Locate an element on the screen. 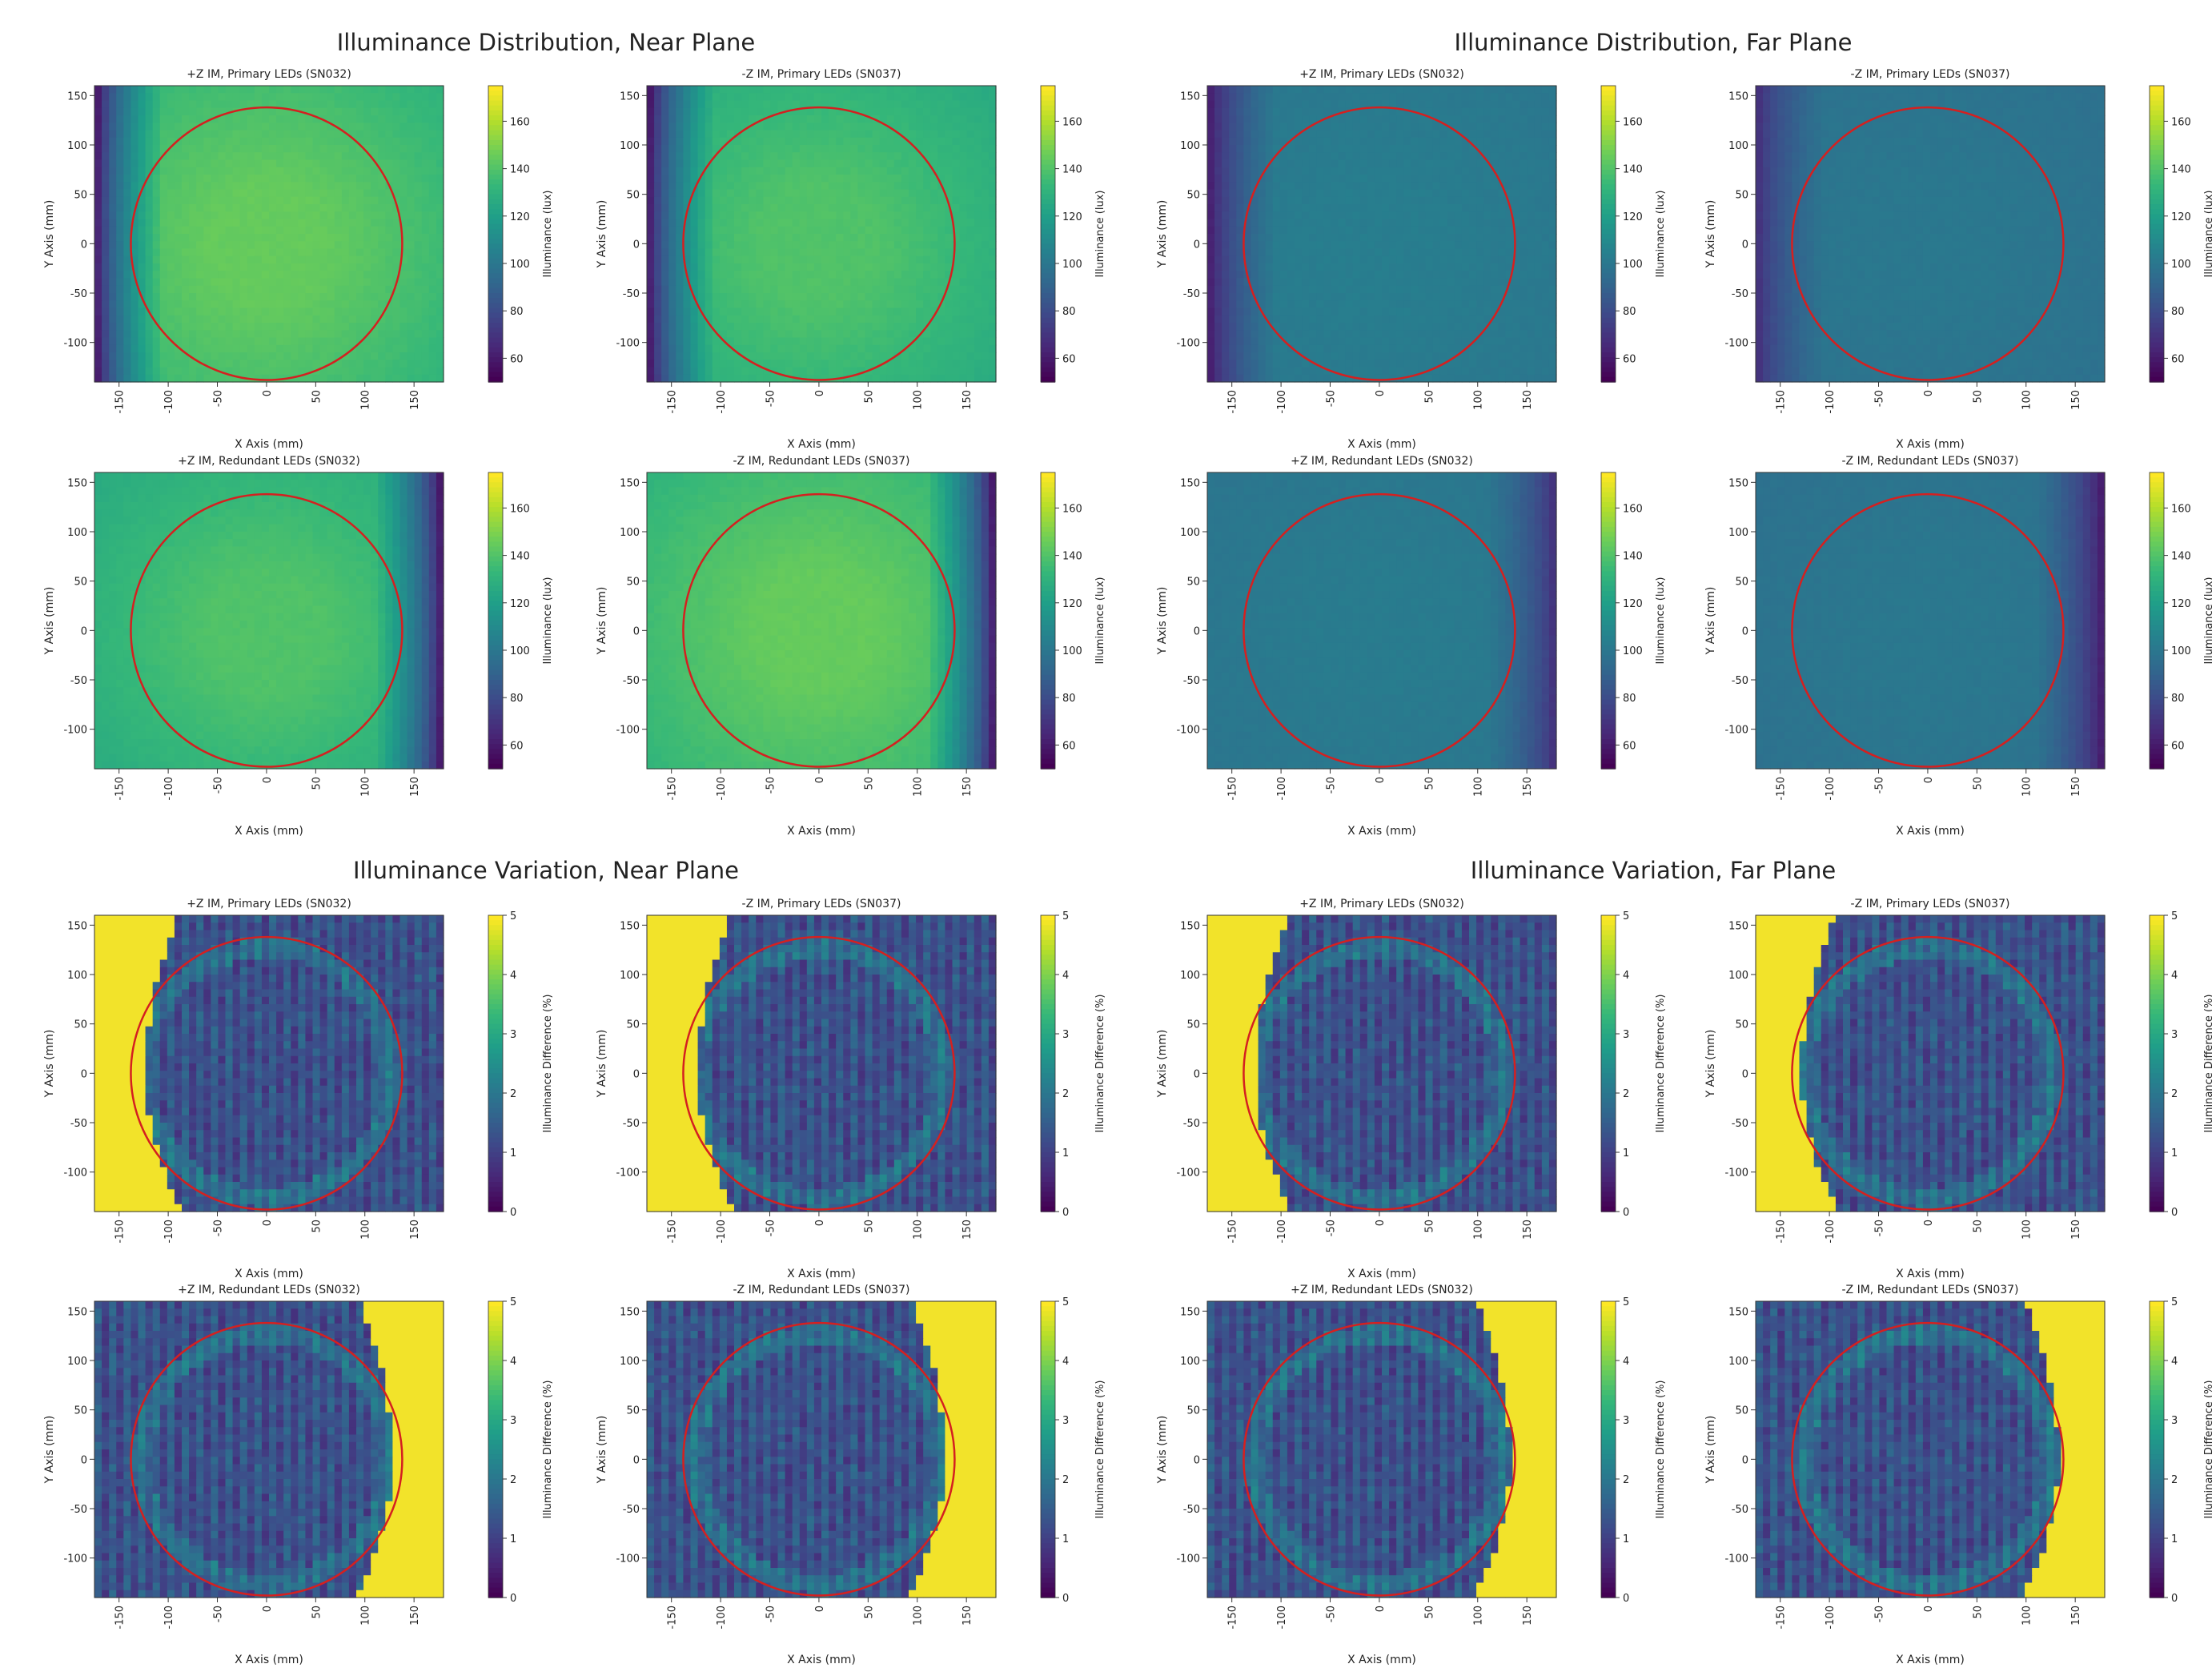 This screenshot has height=1680, width=2212. colorbar-tick-label: 140 is located at coordinates (1633, 557).